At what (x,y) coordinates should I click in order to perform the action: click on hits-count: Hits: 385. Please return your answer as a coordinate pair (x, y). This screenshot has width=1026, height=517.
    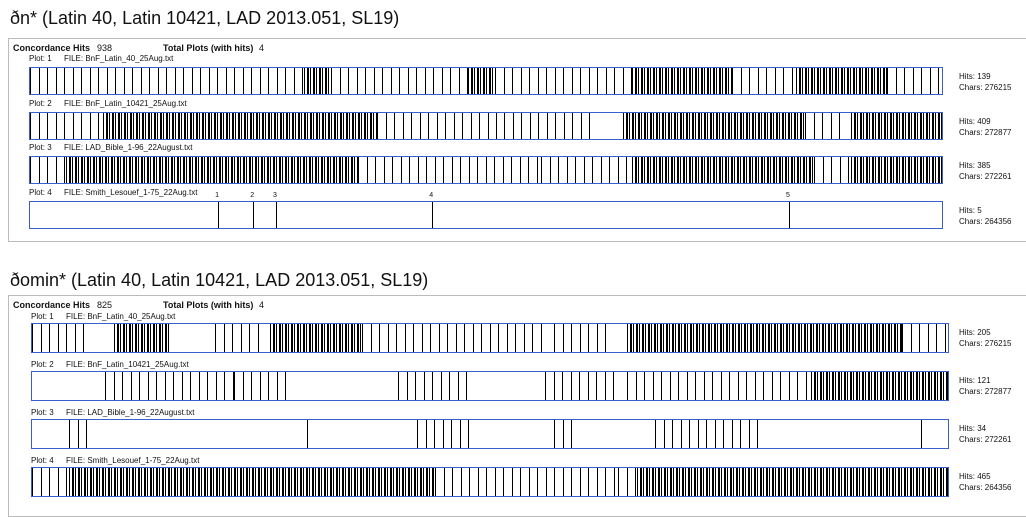
    Looking at the image, I should click on (975, 165).